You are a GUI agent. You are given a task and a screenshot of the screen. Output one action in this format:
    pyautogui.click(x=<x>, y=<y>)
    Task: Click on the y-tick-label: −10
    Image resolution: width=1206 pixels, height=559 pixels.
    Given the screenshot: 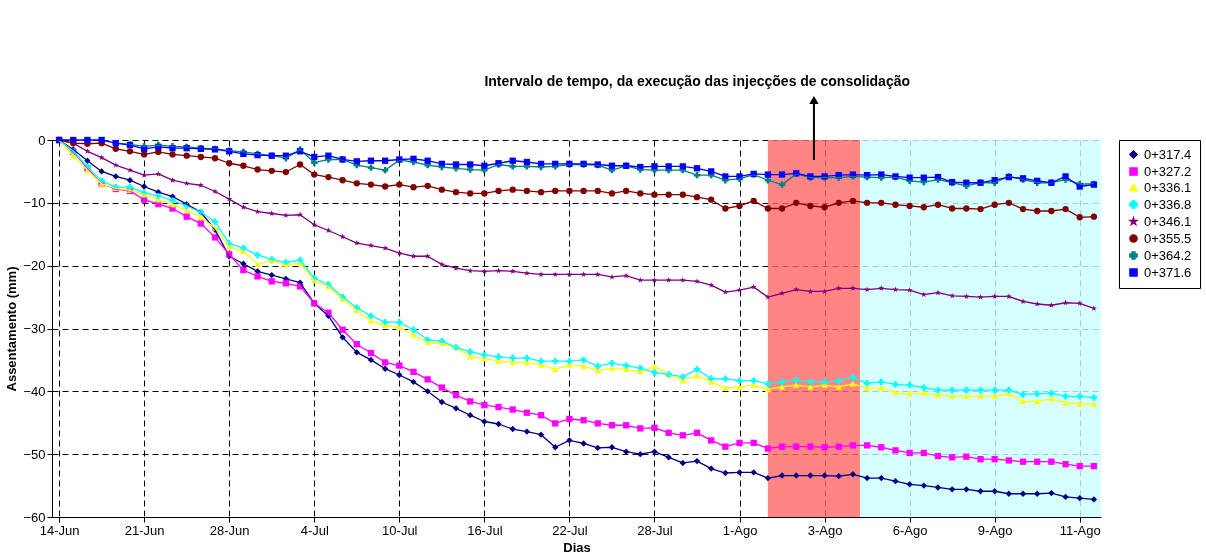 What is the action you would take?
    pyautogui.click(x=34, y=203)
    